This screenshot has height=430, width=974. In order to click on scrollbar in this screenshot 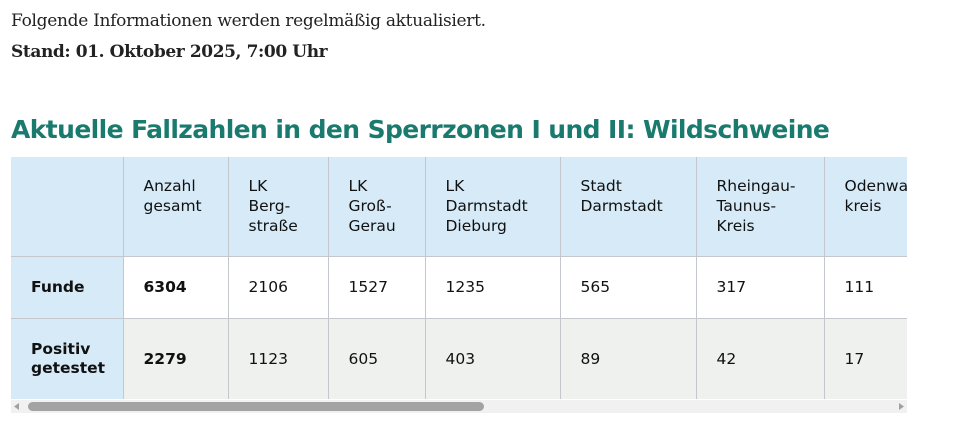, I will do `click(459, 406)`.